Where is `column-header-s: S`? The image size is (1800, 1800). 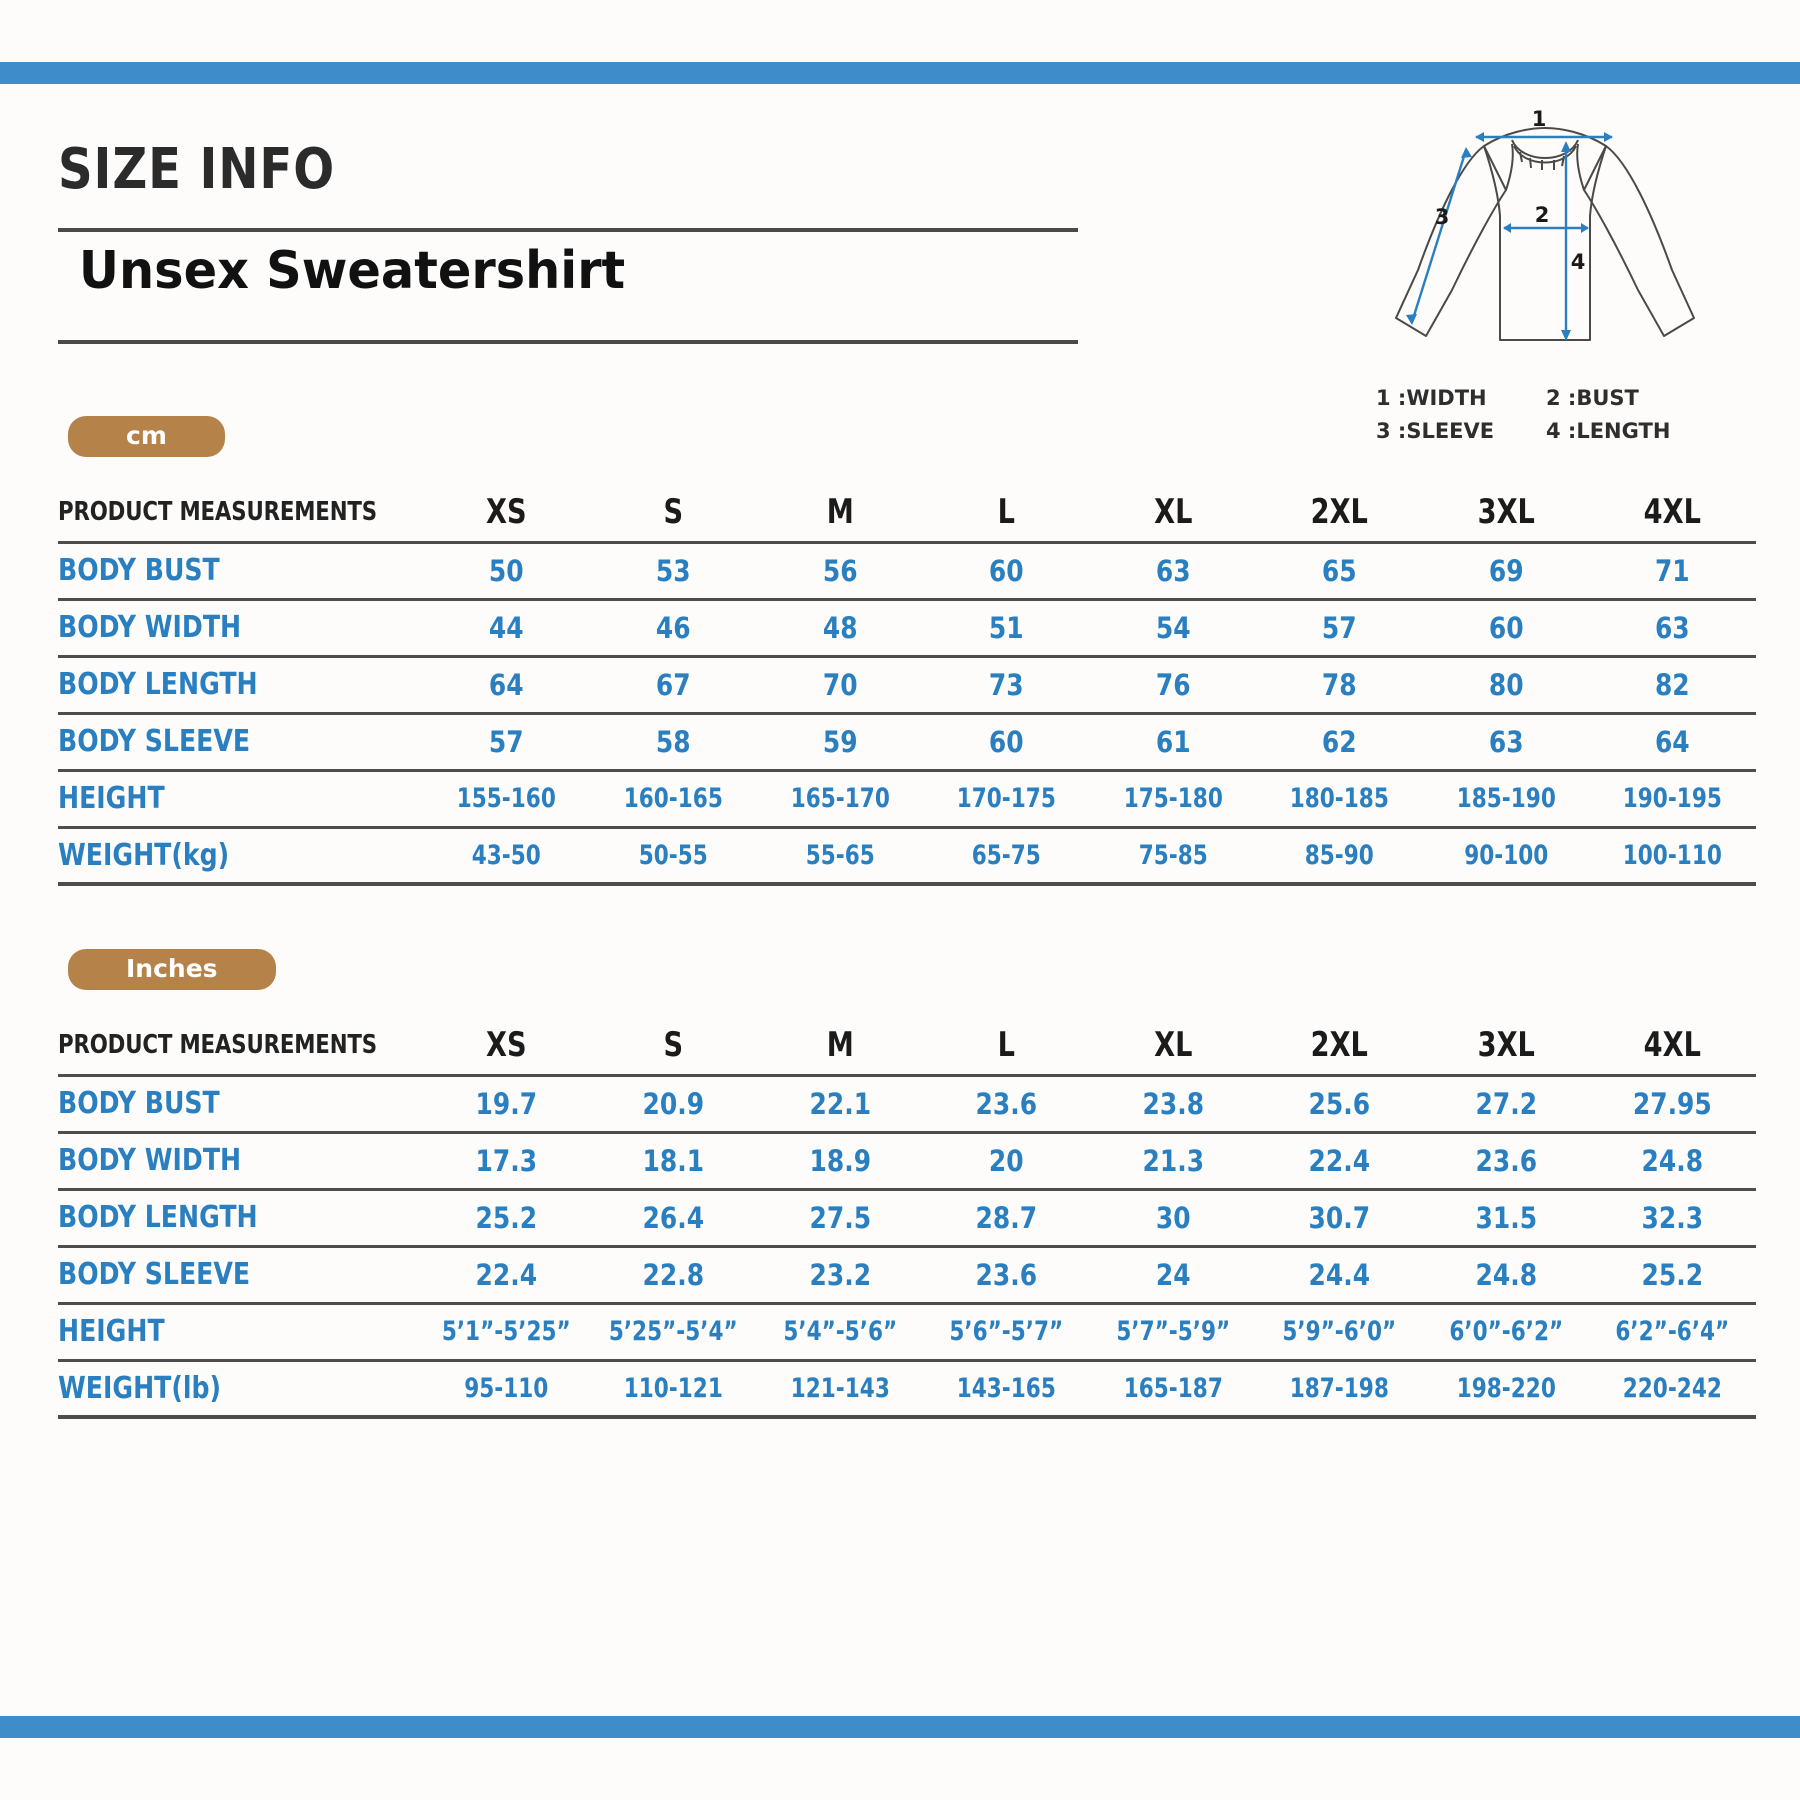
column-header-s: S is located at coordinates (673, 514).